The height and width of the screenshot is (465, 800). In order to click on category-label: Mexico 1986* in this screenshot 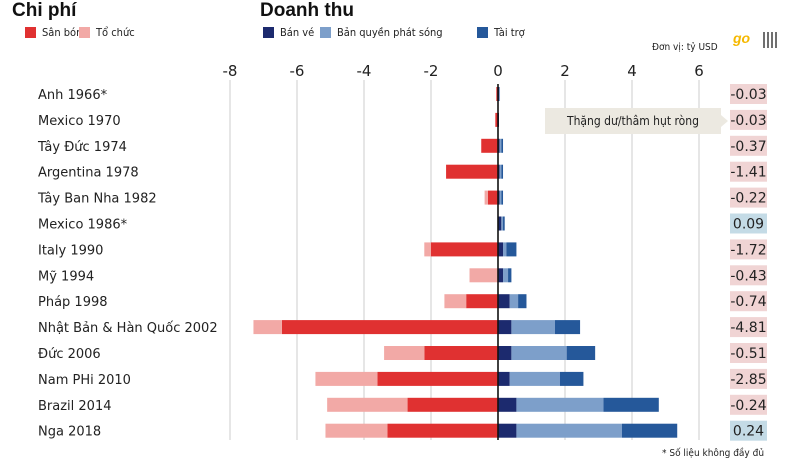, I will do `click(83, 225)`.